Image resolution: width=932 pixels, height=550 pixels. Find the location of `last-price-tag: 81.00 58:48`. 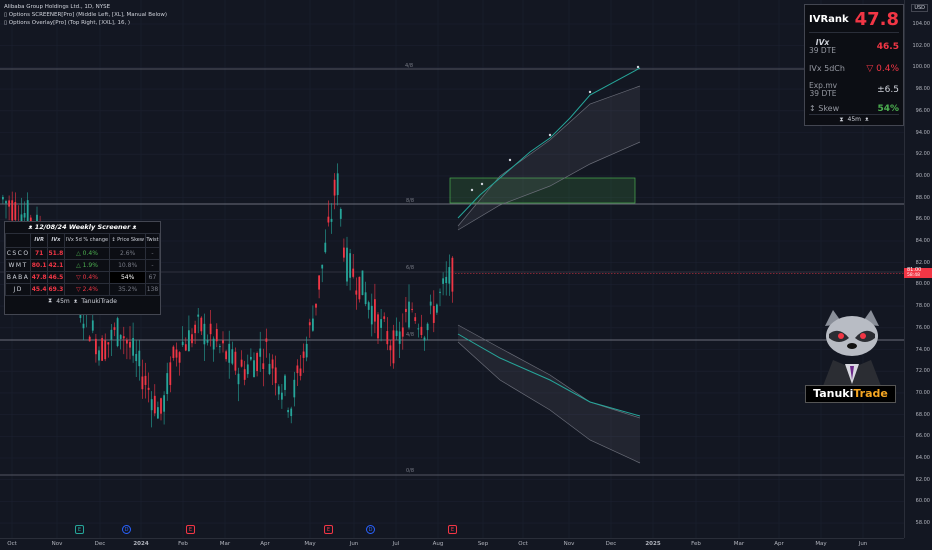

last-price-tag: 81.00 58:48 is located at coordinates (918, 273).